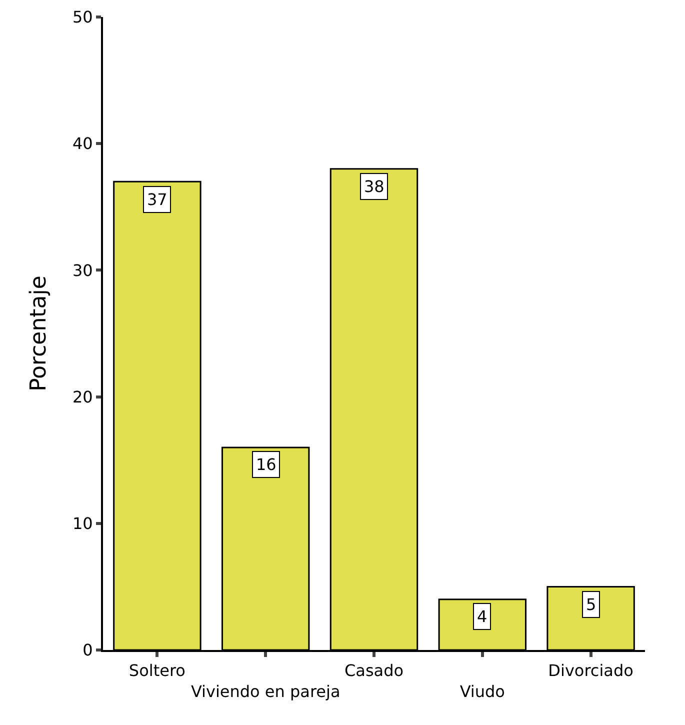 The image size is (685, 725). I want to click on y-axis-title: Porcentaje, so click(39, 334).